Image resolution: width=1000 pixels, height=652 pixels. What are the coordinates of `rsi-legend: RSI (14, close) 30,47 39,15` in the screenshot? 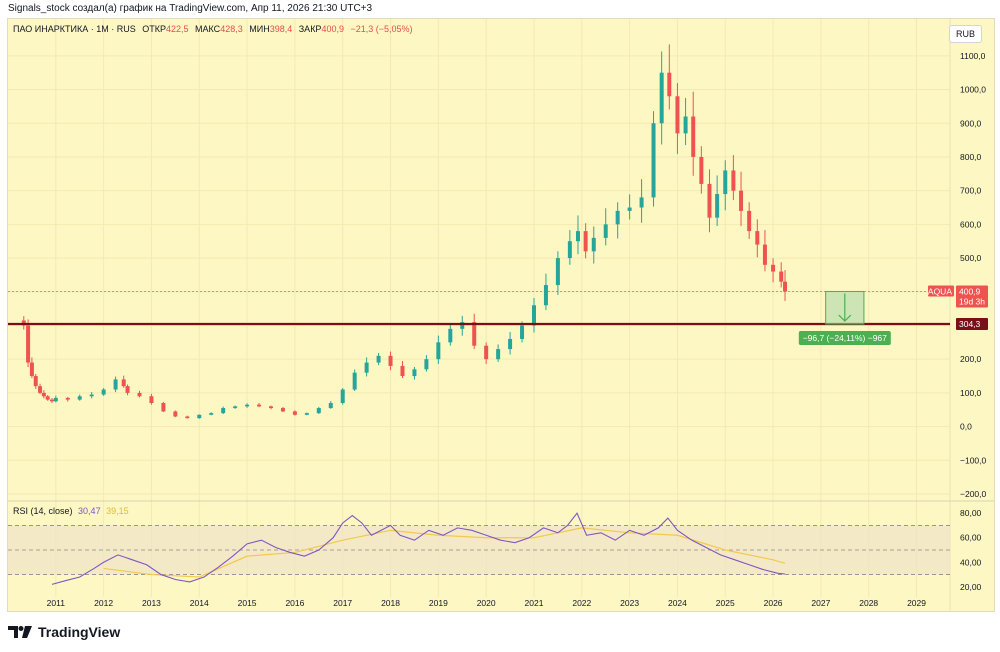 It's located at (71, 511).